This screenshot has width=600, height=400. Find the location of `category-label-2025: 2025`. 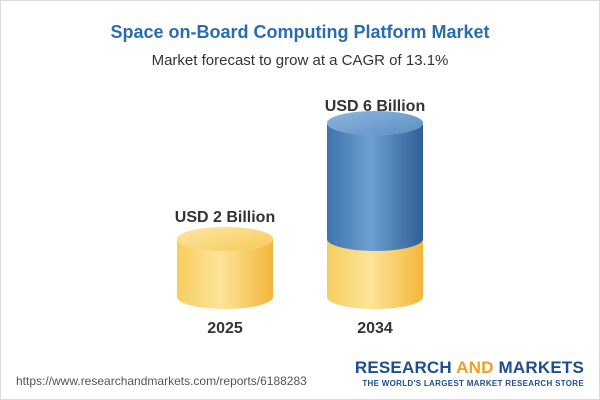

category-label-2025: 2025 is located at coordinates (225, 328).